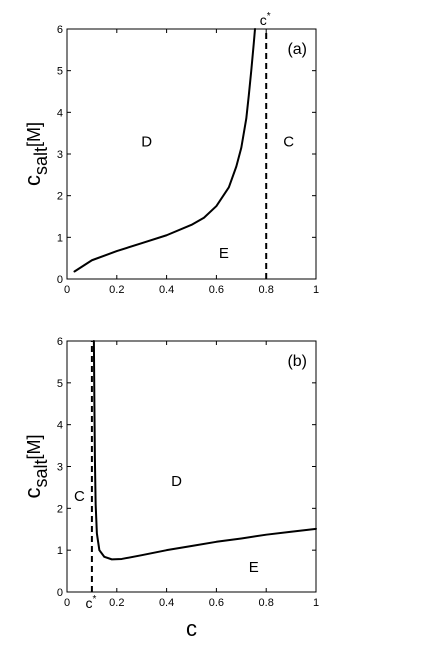  What do you see at coordinates (297, 361) in the screenshot?
I see `panel-label: (b)` at bounding box center [297, 361].